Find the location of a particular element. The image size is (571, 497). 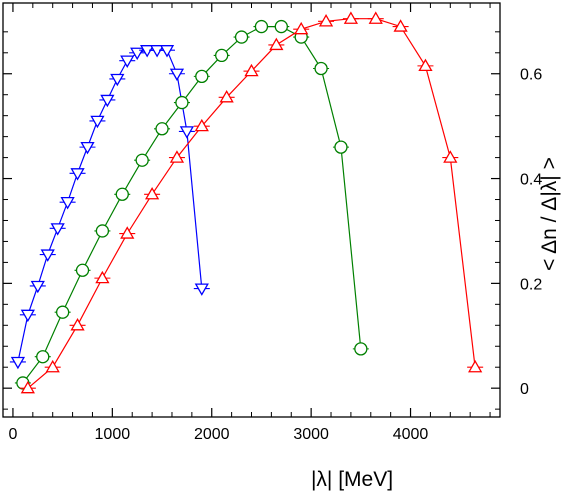

x-tick-label: 3000 is located at coordinates (311, 434).